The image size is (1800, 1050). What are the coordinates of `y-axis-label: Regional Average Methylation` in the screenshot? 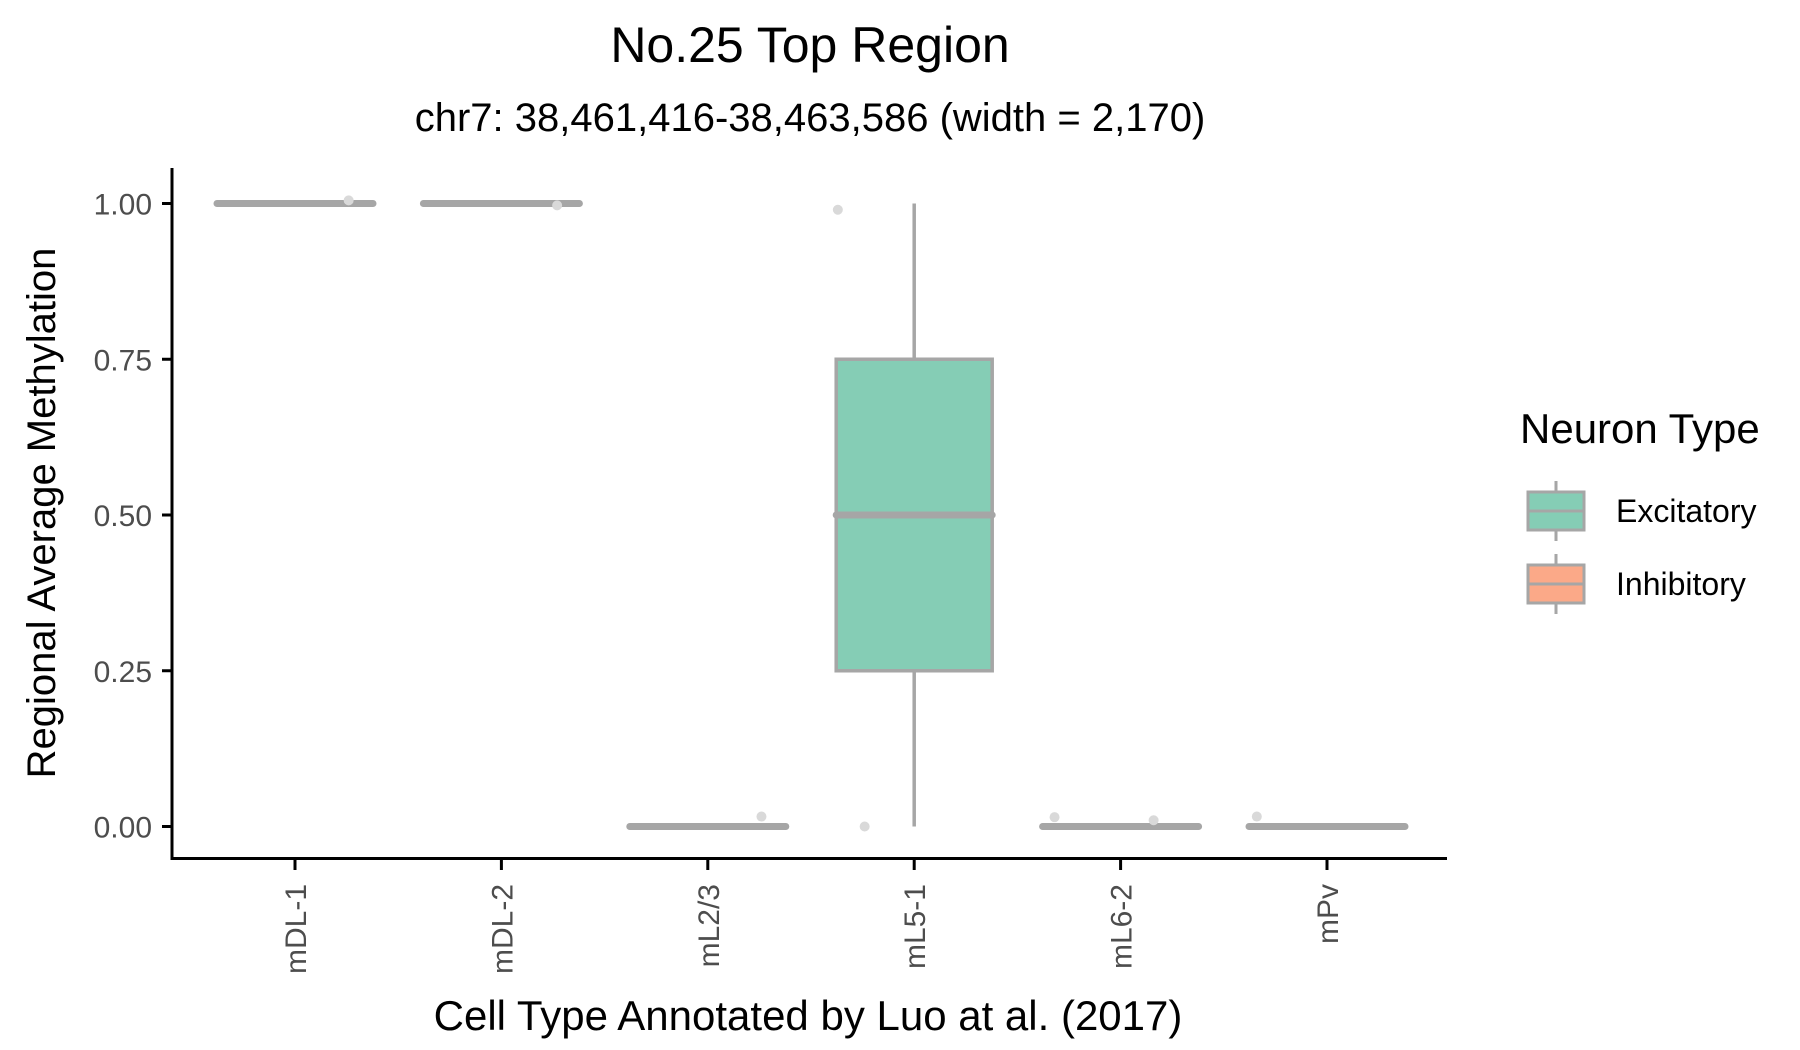 It's located at (42, 513).